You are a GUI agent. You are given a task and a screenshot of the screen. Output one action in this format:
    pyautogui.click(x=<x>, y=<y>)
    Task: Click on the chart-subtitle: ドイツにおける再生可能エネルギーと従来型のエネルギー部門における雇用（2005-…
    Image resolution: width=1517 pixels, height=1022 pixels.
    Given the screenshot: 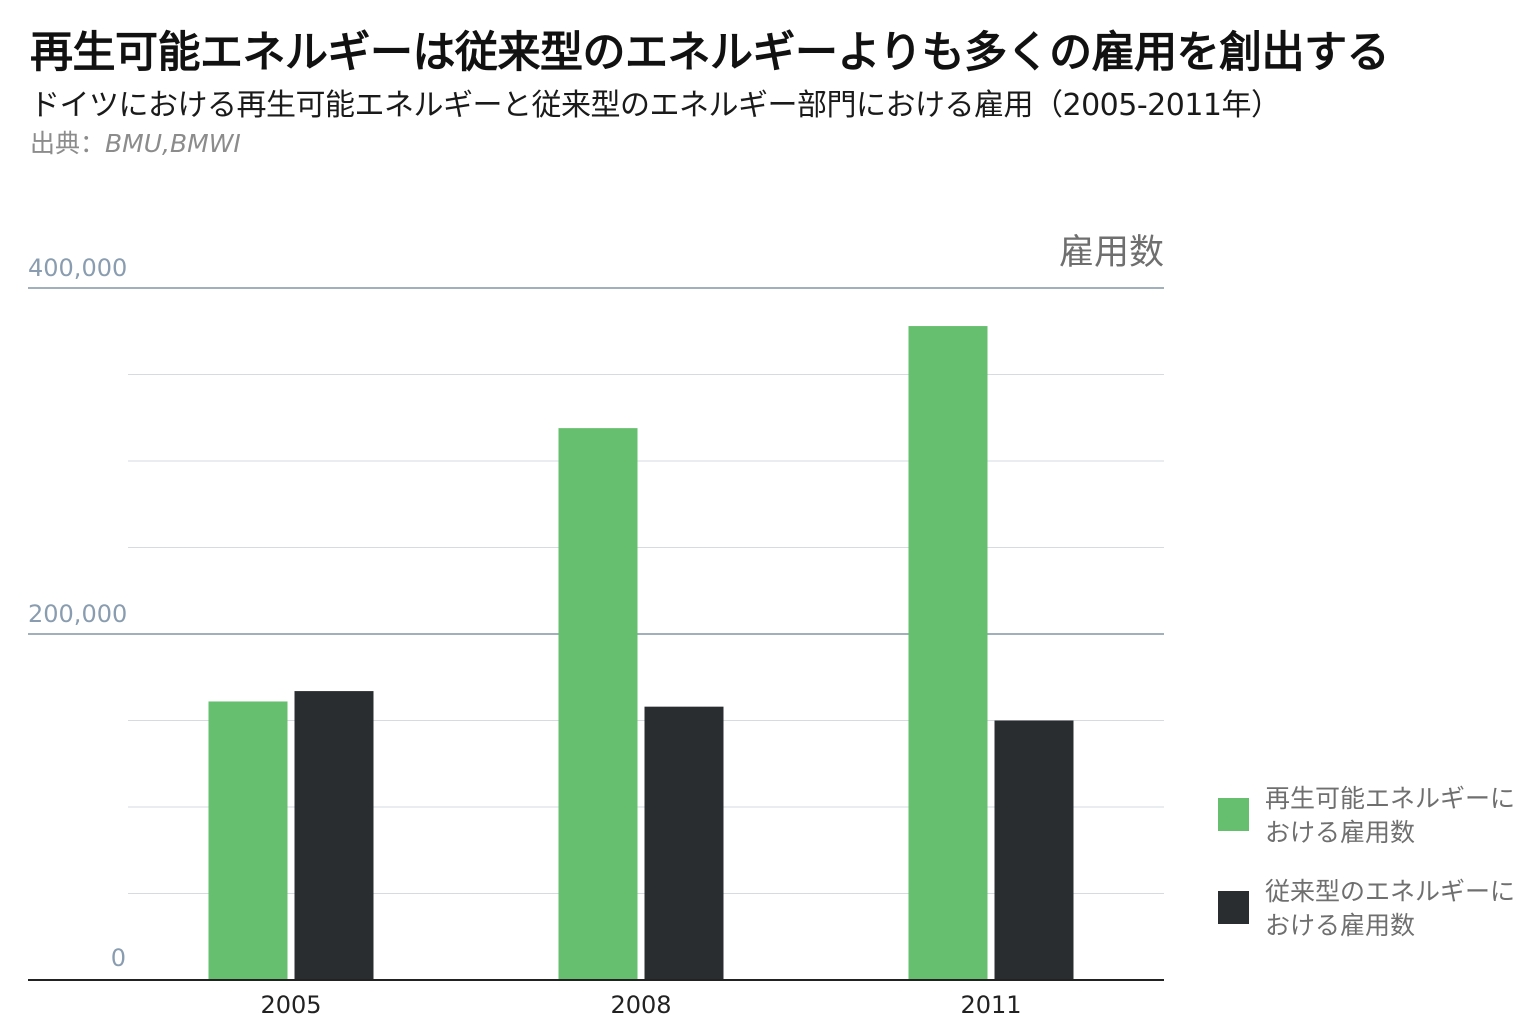 What is the action you would take?
    pyautogui.click(x=655, y=105)
    